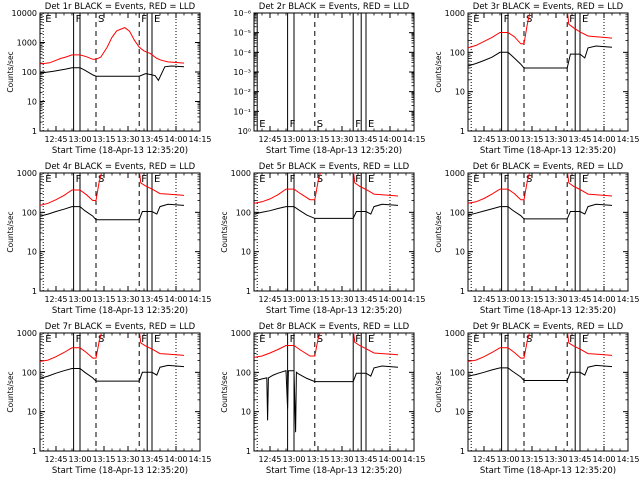  What do you see at coordinates (334, 7) in the screenshot?
I see `panel-title: Det 2r BLACK = Events, RED = LLD` at bounding box center [334, 7].